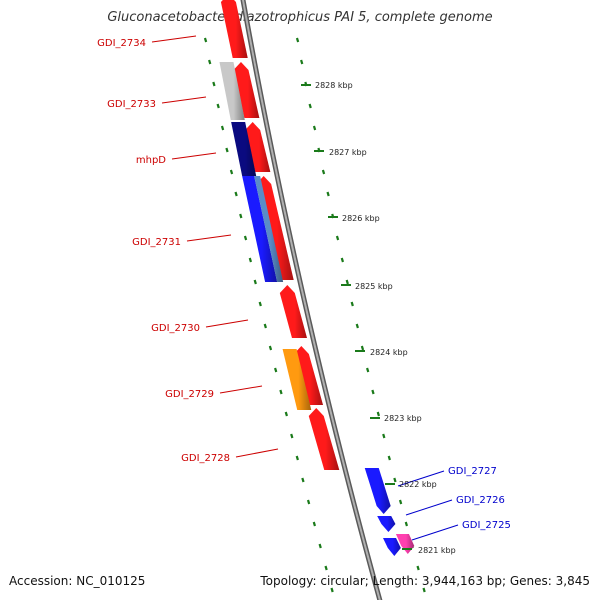 The width and height of the screenshot is (600, 600). I want to click on gene-label-right: GDI_2726, so click(480, 500).